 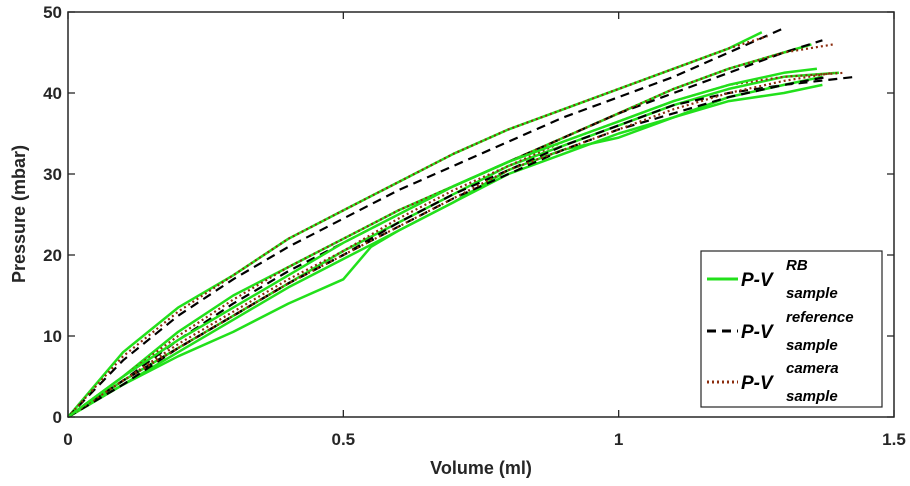 I want to click on y-axis-label: Pressure (mbar), so click(x=19, y=214).